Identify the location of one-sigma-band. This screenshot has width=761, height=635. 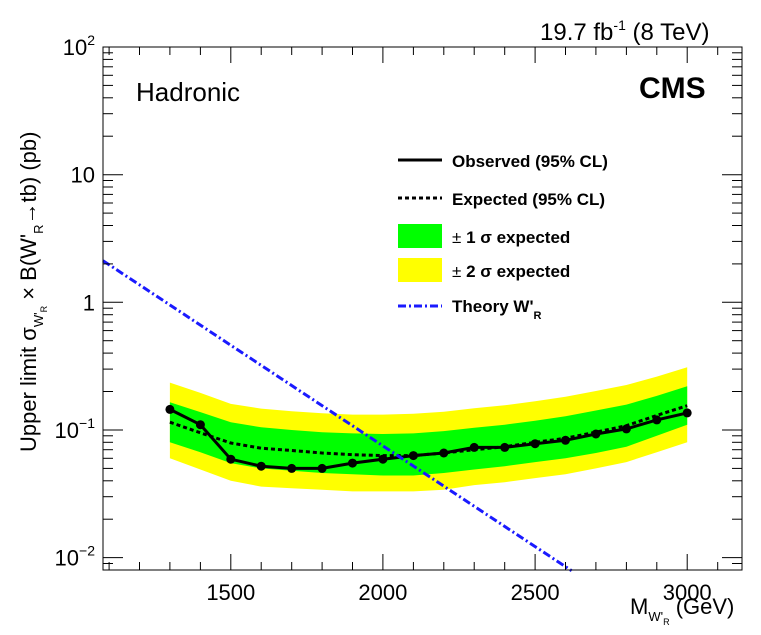
(428, 431).